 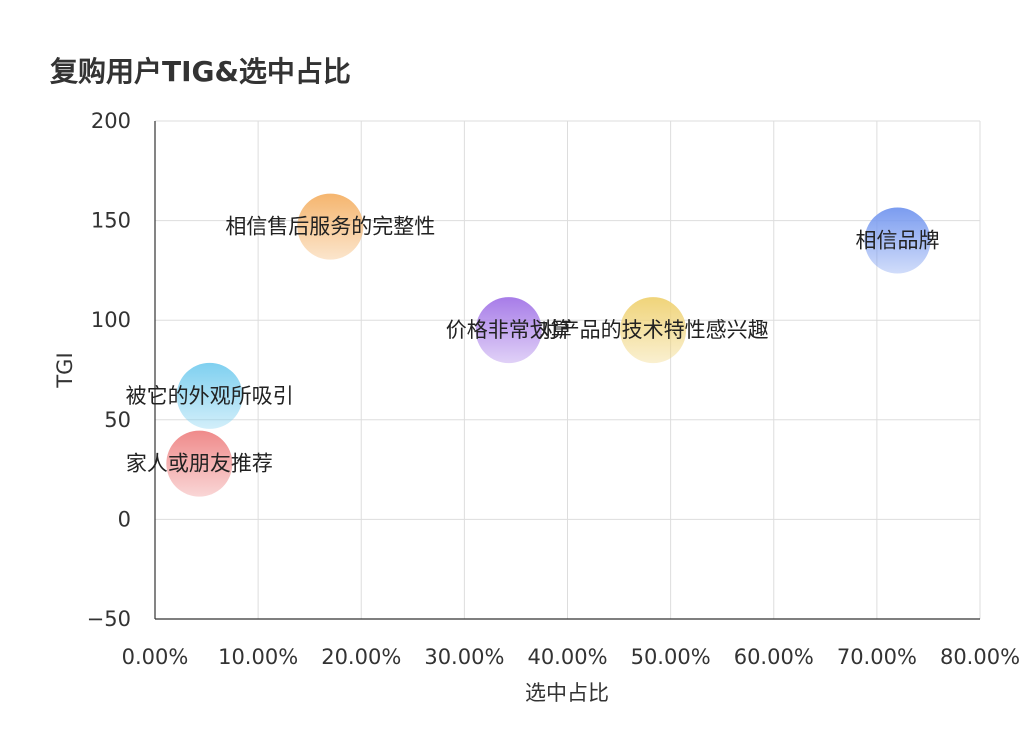 I want to click on bubble-label: 家人或朋友推荐, so click(x=199, y=464).